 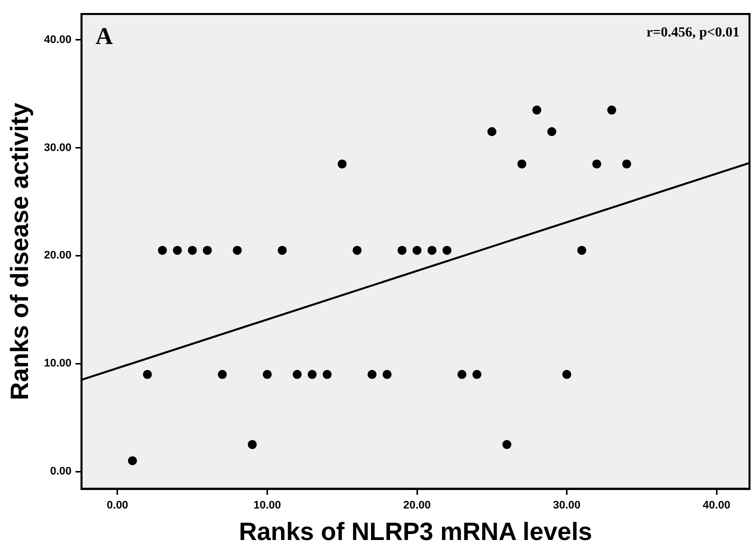 What do you see at coordinates (58, 40) in the screenshot?
I see `y-tick-label: 40.00` at bounding box center [58, 40].